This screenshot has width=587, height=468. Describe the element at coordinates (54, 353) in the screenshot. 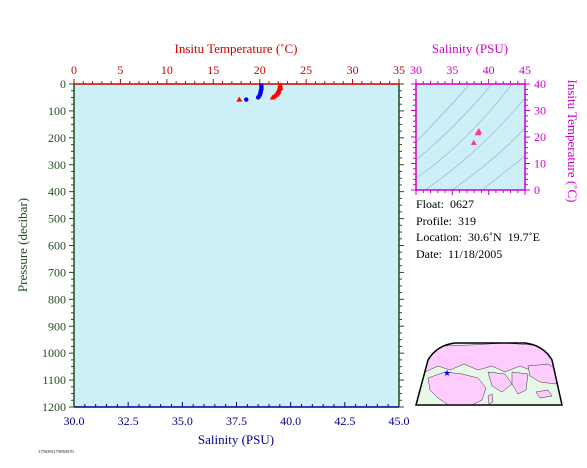

I see `pressure-tick-label: 1000` at that location.